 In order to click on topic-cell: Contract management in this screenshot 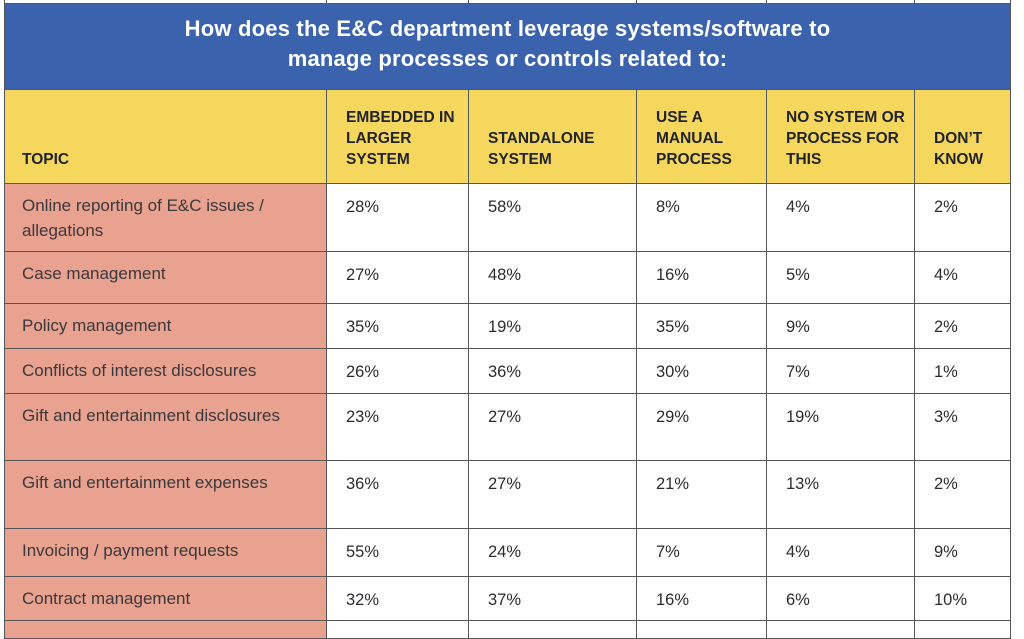, I will do `click(165, 598)`.